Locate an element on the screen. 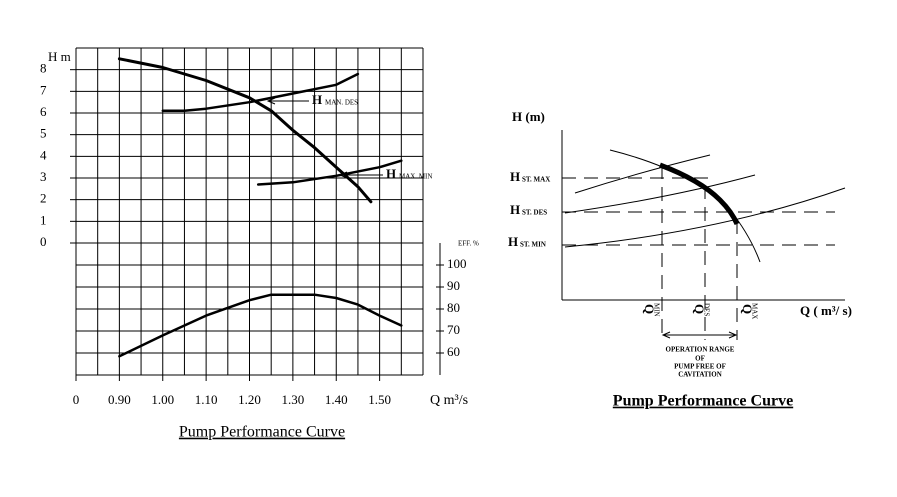 The width and height of the screenshot is (897, 497). schematic-title: Pump Performance Curve is located at coordinates (703, 401).